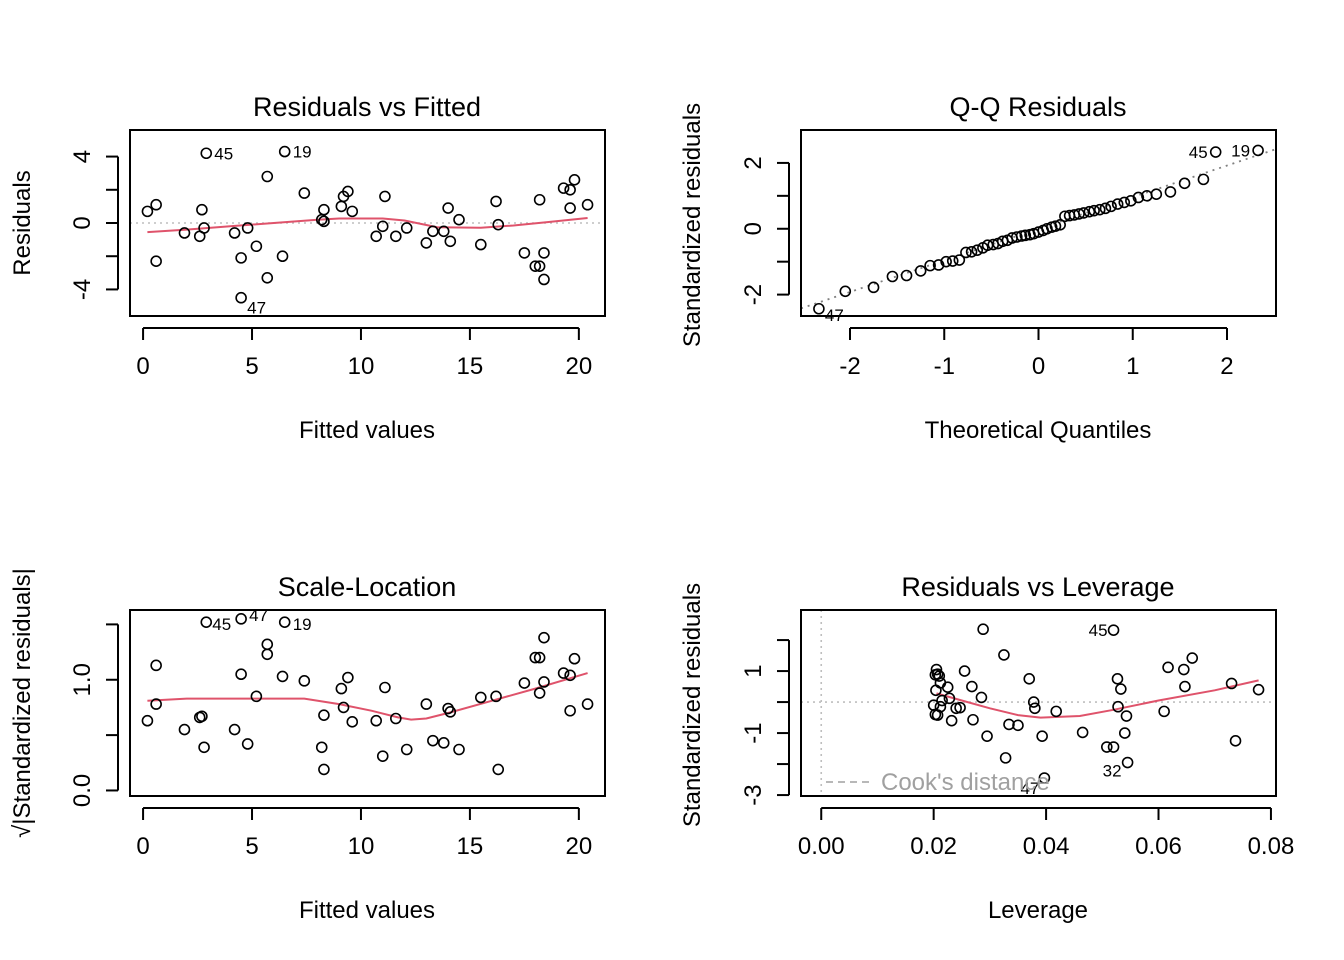  I want to click on y-tick-label: 1, so click(753, 670).